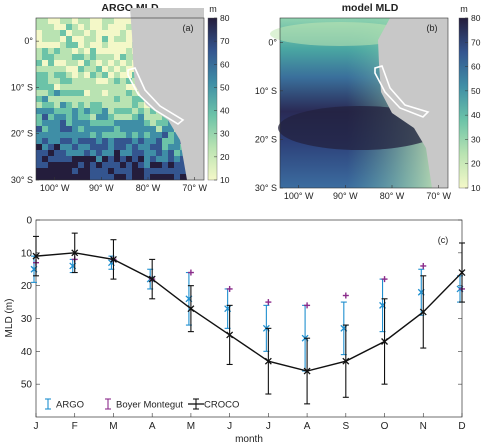  What do you see at coordinates (249, 439) in the screenshot?
I see `panel-c-x-axis-label: month` at bounding box center [249, 439].